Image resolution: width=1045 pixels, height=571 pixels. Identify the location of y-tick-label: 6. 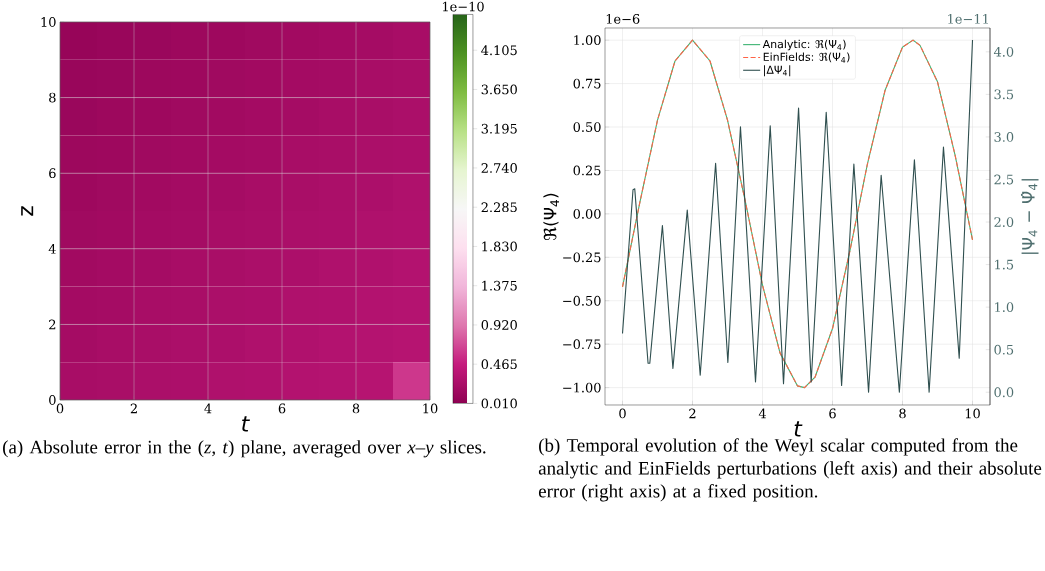
(52, 173).